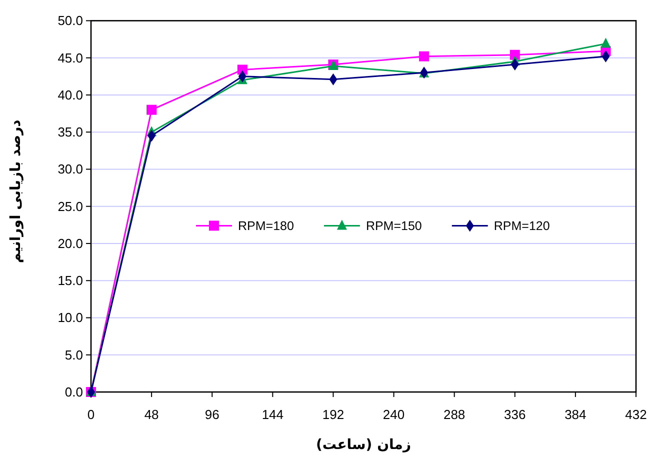  Describe the element at coordinates (70, 58) in the screenshot. I see `y-tick-label: 45.0` at that location.